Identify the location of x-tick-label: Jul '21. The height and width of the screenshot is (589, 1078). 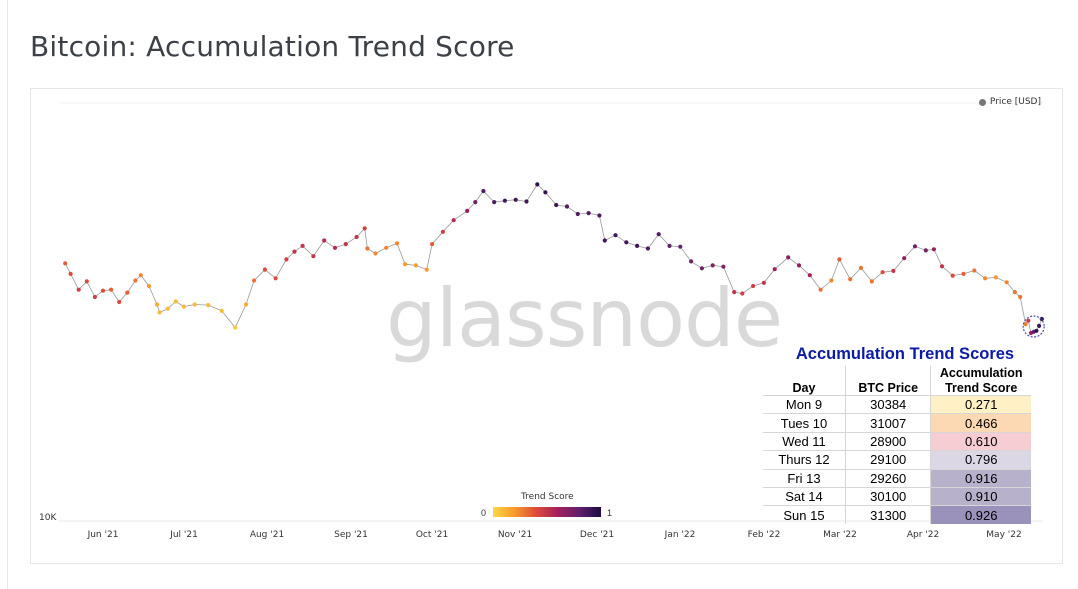
(184, 535).